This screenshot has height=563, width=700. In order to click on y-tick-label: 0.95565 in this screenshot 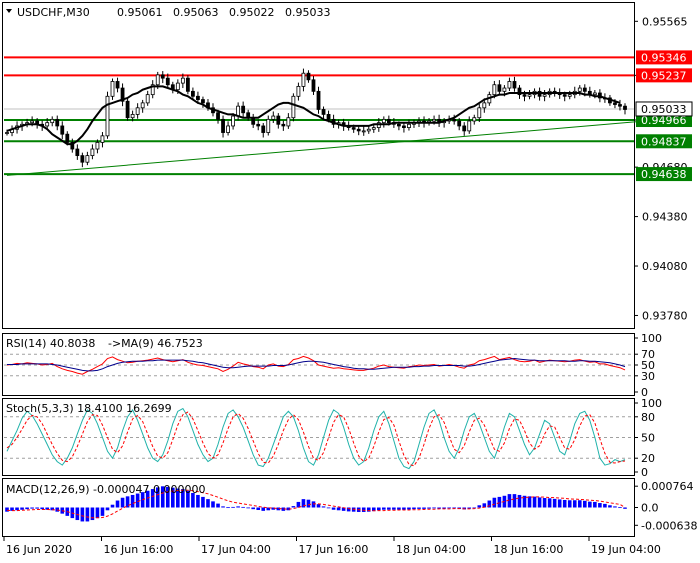, I will do `click(665, 21)`.